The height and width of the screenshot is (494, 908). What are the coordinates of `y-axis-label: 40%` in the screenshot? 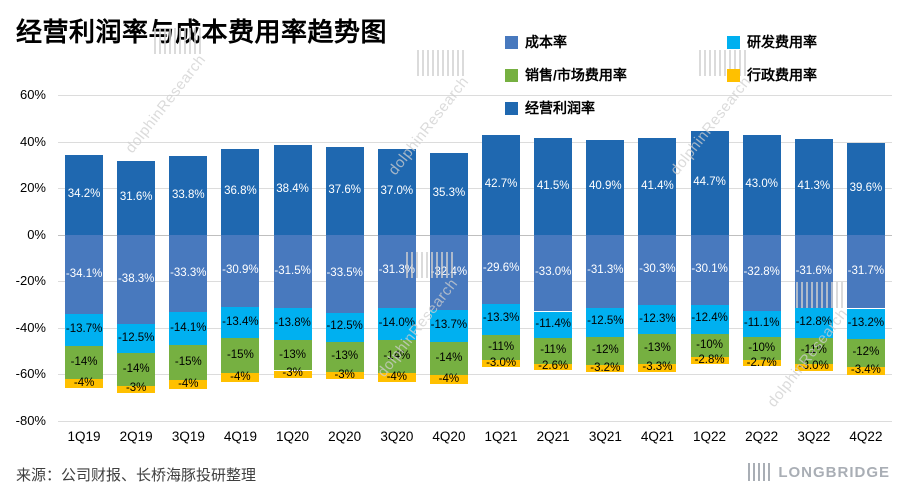 It's located at (32, 141).